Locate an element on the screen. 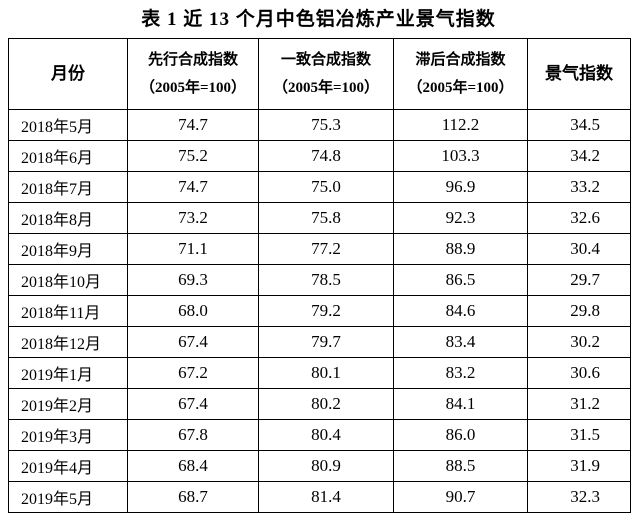  header-cell: 一致合成指数 （2005年=100） is located at coordinates (326, 74).